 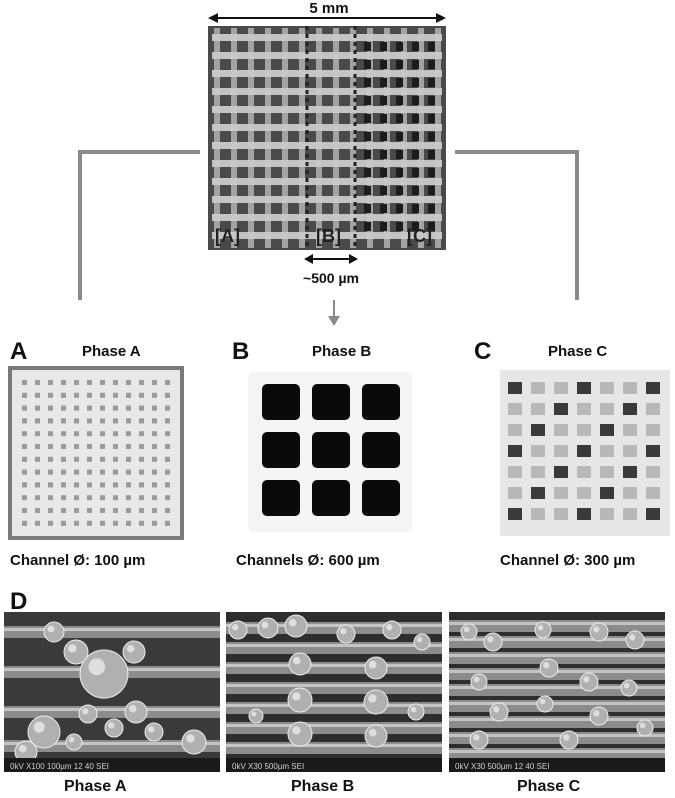 I want to click on gap-label: ~500 µm, so click(x=331, y=278).